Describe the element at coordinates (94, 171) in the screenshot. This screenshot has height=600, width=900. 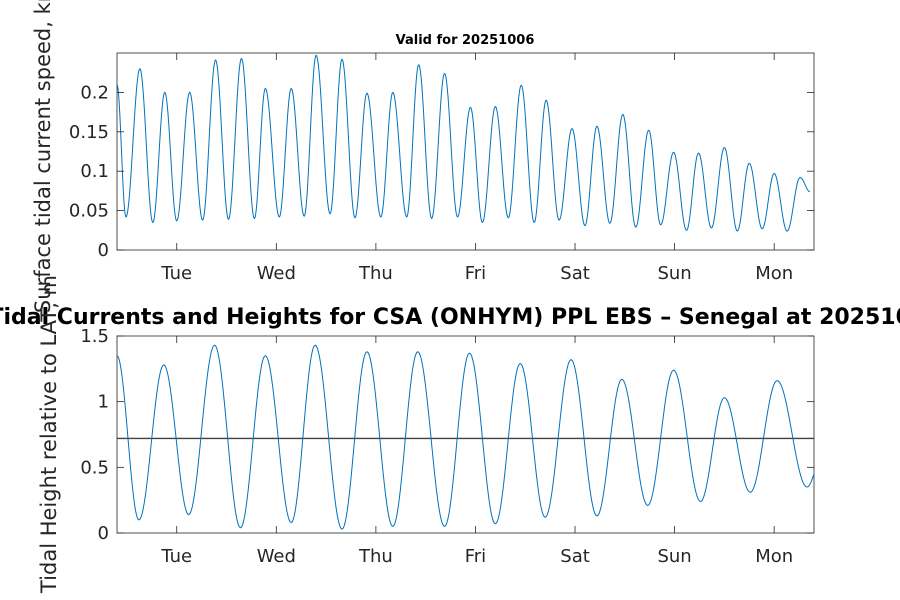
I see `y-tick-label: 0.1` at that location.